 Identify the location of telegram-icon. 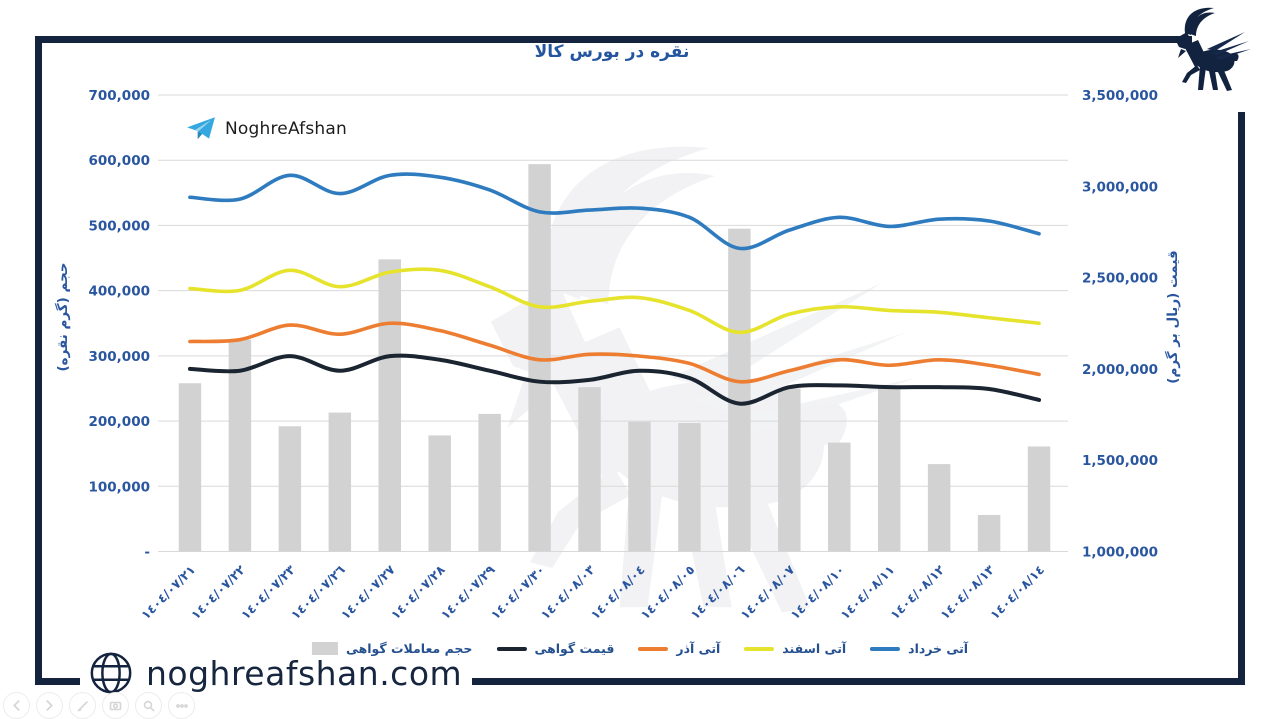
(201, 128).